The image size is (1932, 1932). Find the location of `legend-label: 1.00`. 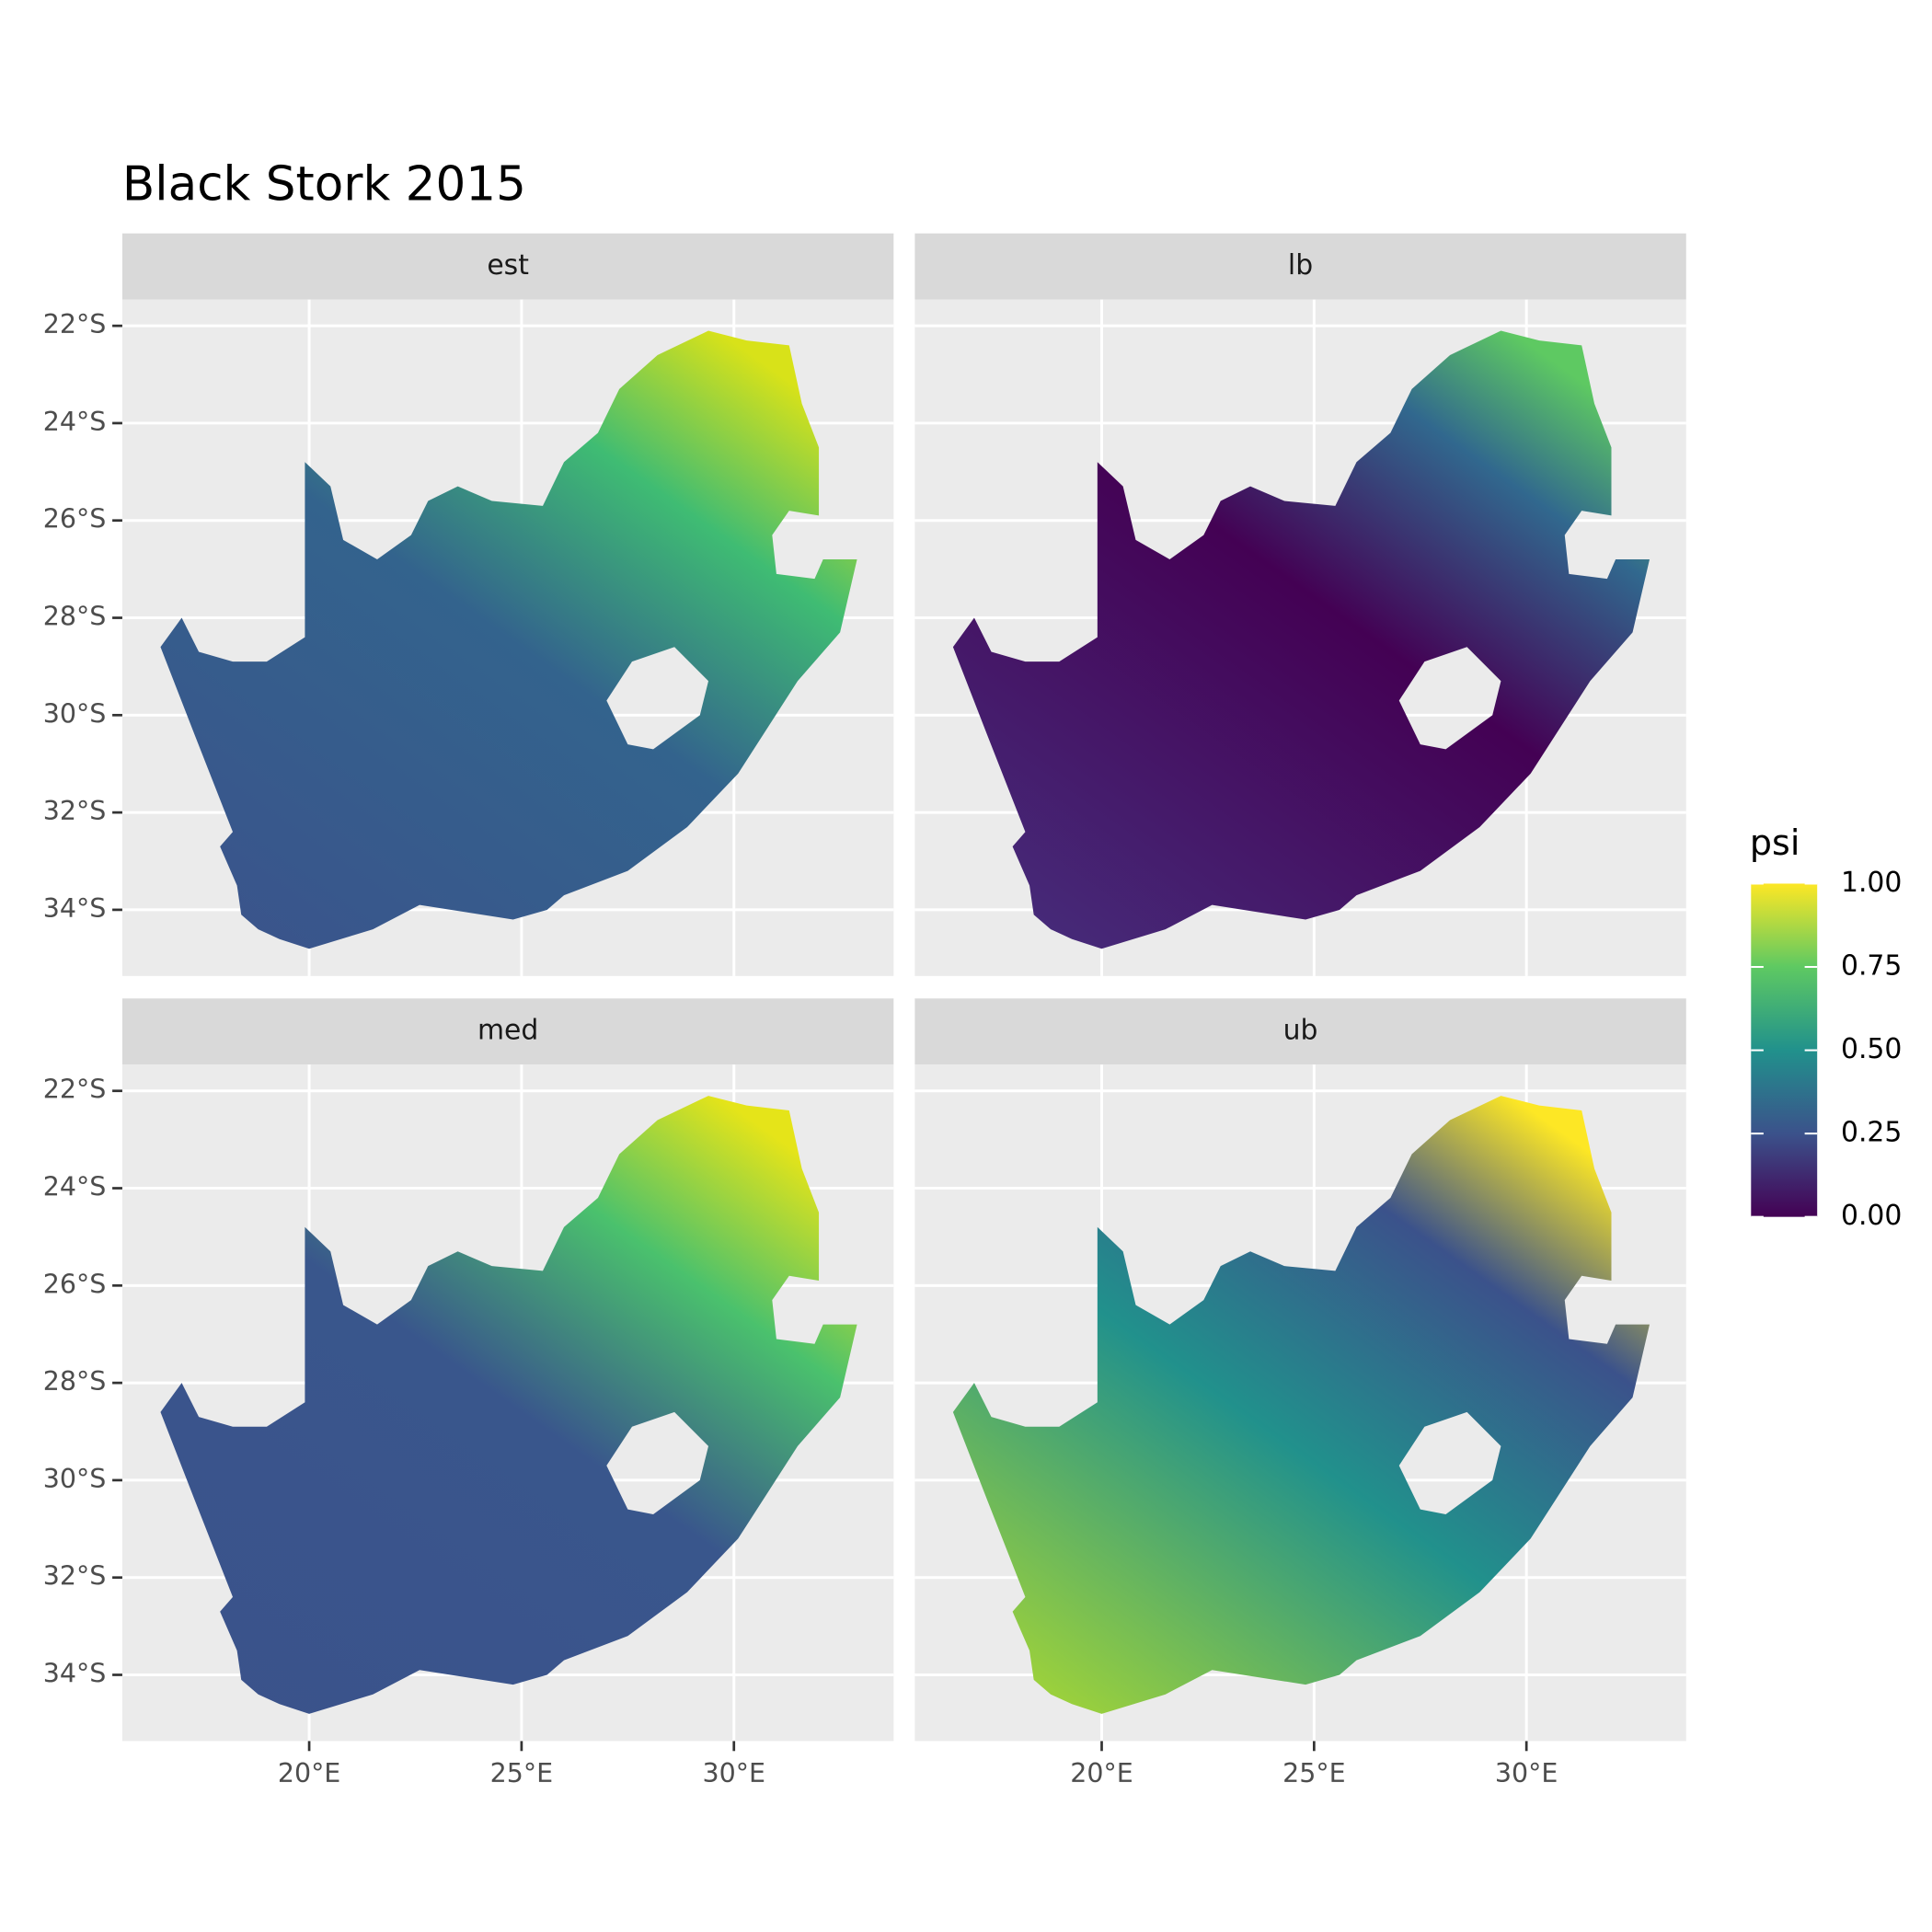

legend-label: 1.00 is located at coordinates (1871, 883).